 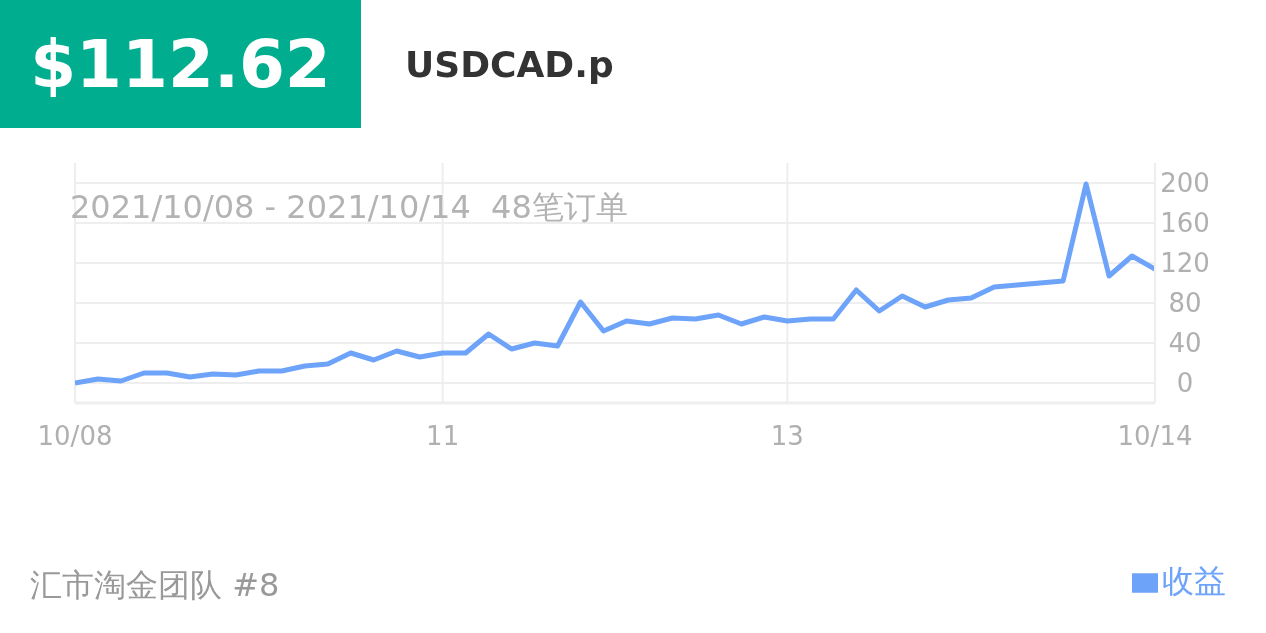 I want to click on x-tick-label: 13, so click(x=787, y=436).